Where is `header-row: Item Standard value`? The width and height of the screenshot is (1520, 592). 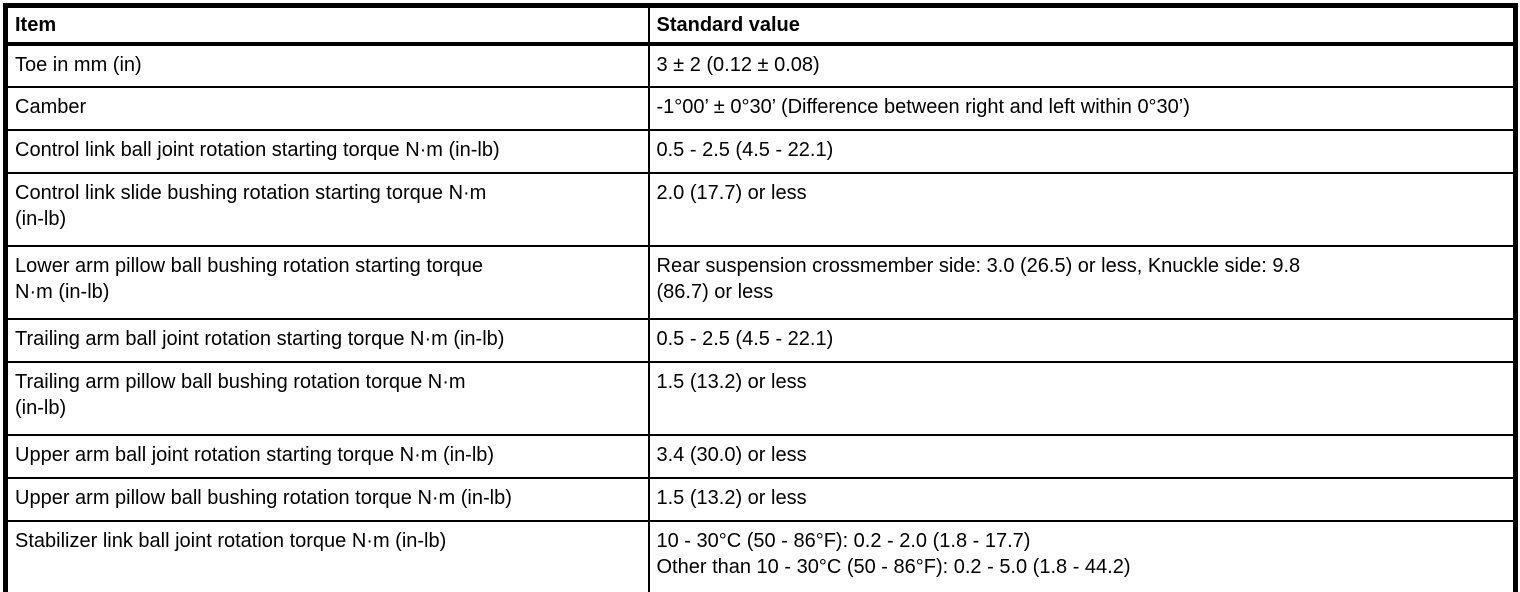 header-row: Item Standard value is located at coordinates (760, 25).